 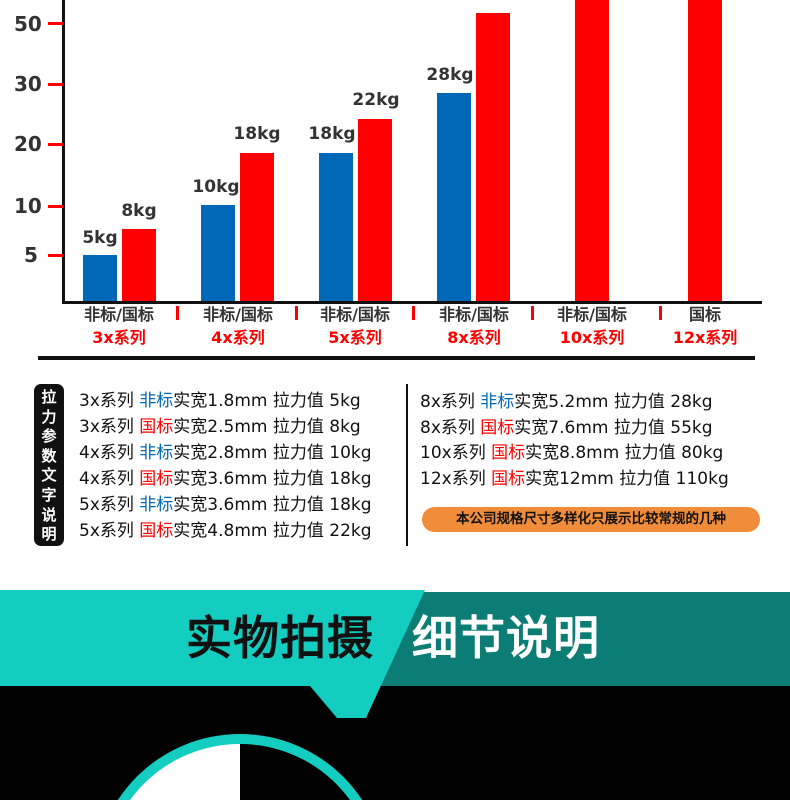 I want to click on bar-5x-nonstandard, so click(x=336, y=227).